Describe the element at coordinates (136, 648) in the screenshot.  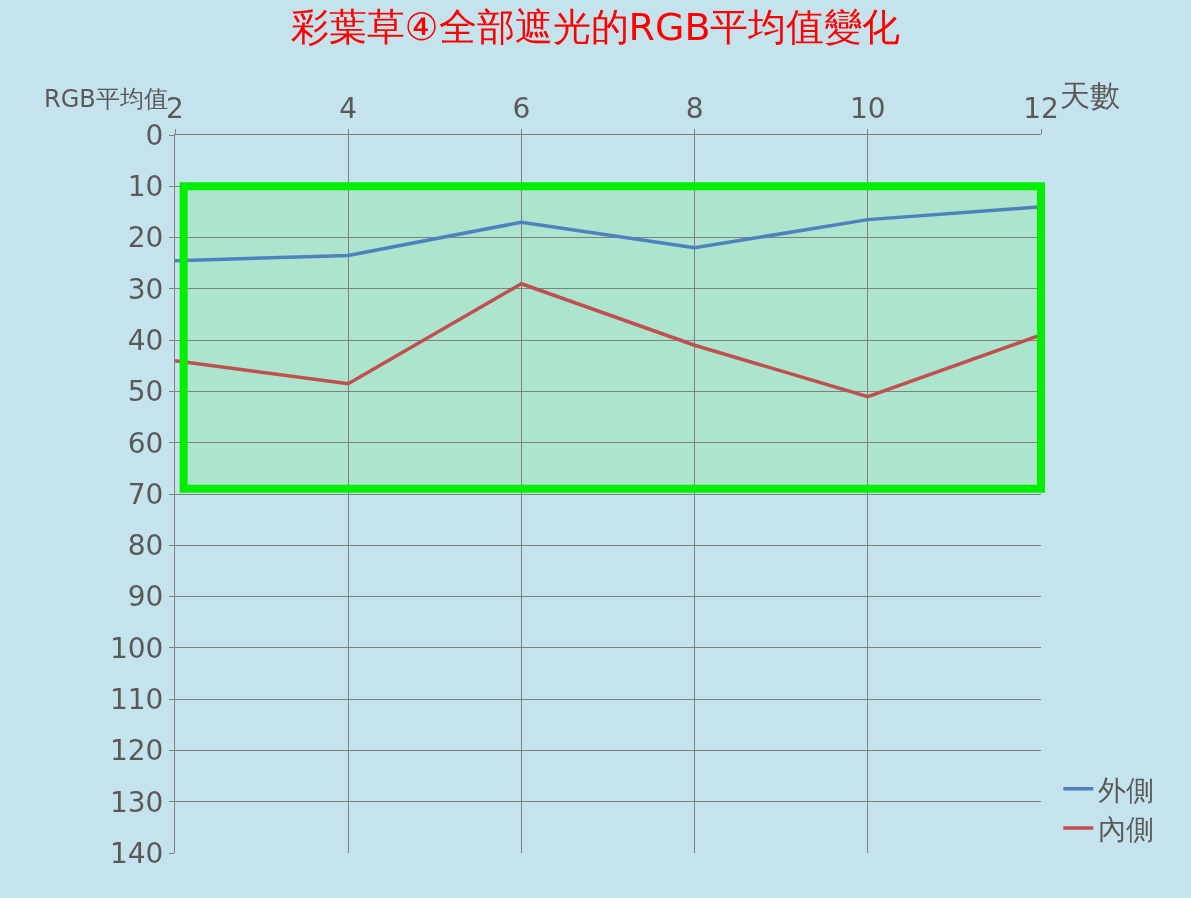
I see `y-tick-label: 100` at that location.